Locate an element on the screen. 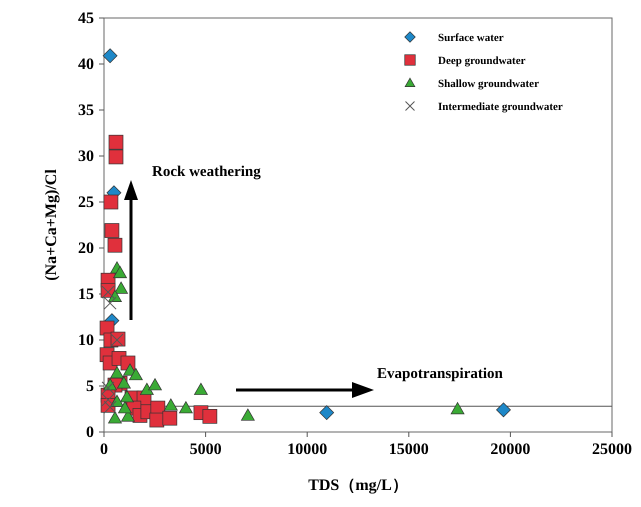 The image size is (641, 507). legend-label: Shallow groundwater is located at coordinates (489, 84).